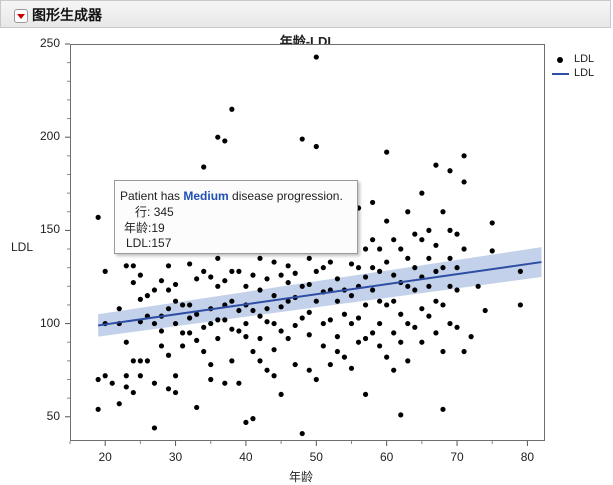 This screenshot has width=613, height=485. Describe the element at coordinates (21, 16) in the screenshot. I see `disclosure-triangle-icon` at that location.